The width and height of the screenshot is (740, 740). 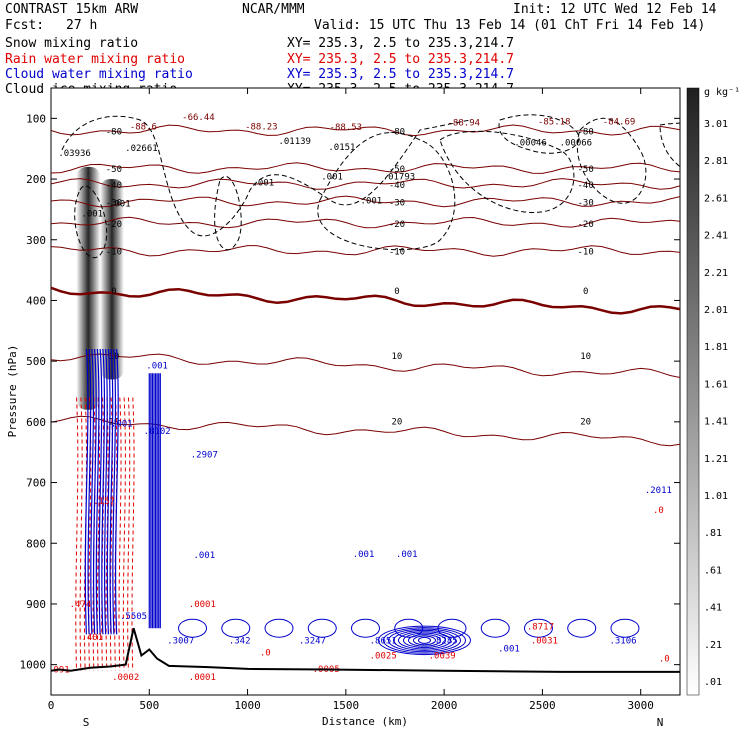 What do you see at coordinates (713, 533) in the screenshot?
I see `colorbar-label: .81` at bounding box center [713, 533].